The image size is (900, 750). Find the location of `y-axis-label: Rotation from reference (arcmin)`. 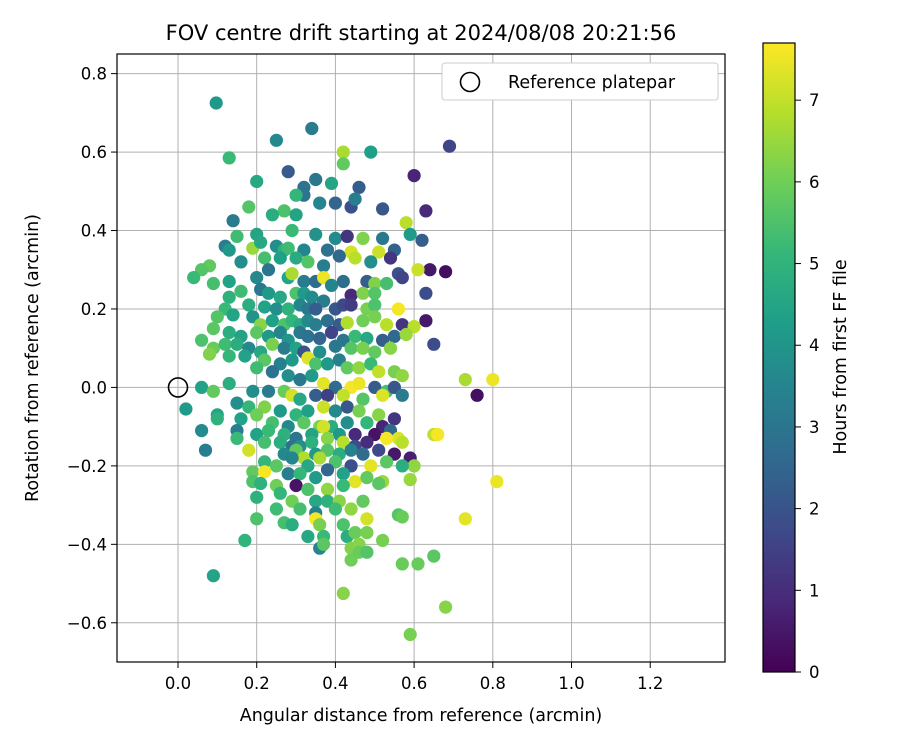

y-axis-label: Rotation from reference (arcmin) is located at coordinates (33, 358).